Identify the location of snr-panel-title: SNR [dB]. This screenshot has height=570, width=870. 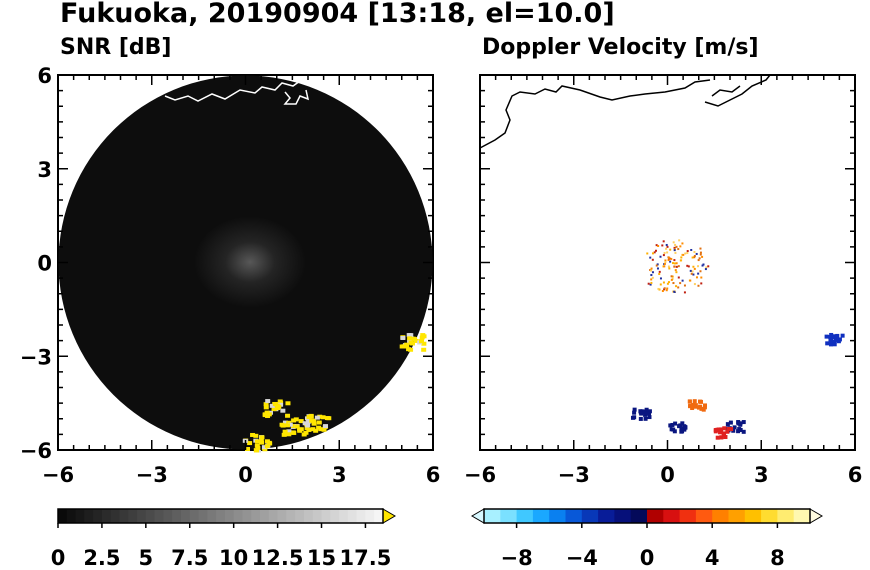
(116, 47).